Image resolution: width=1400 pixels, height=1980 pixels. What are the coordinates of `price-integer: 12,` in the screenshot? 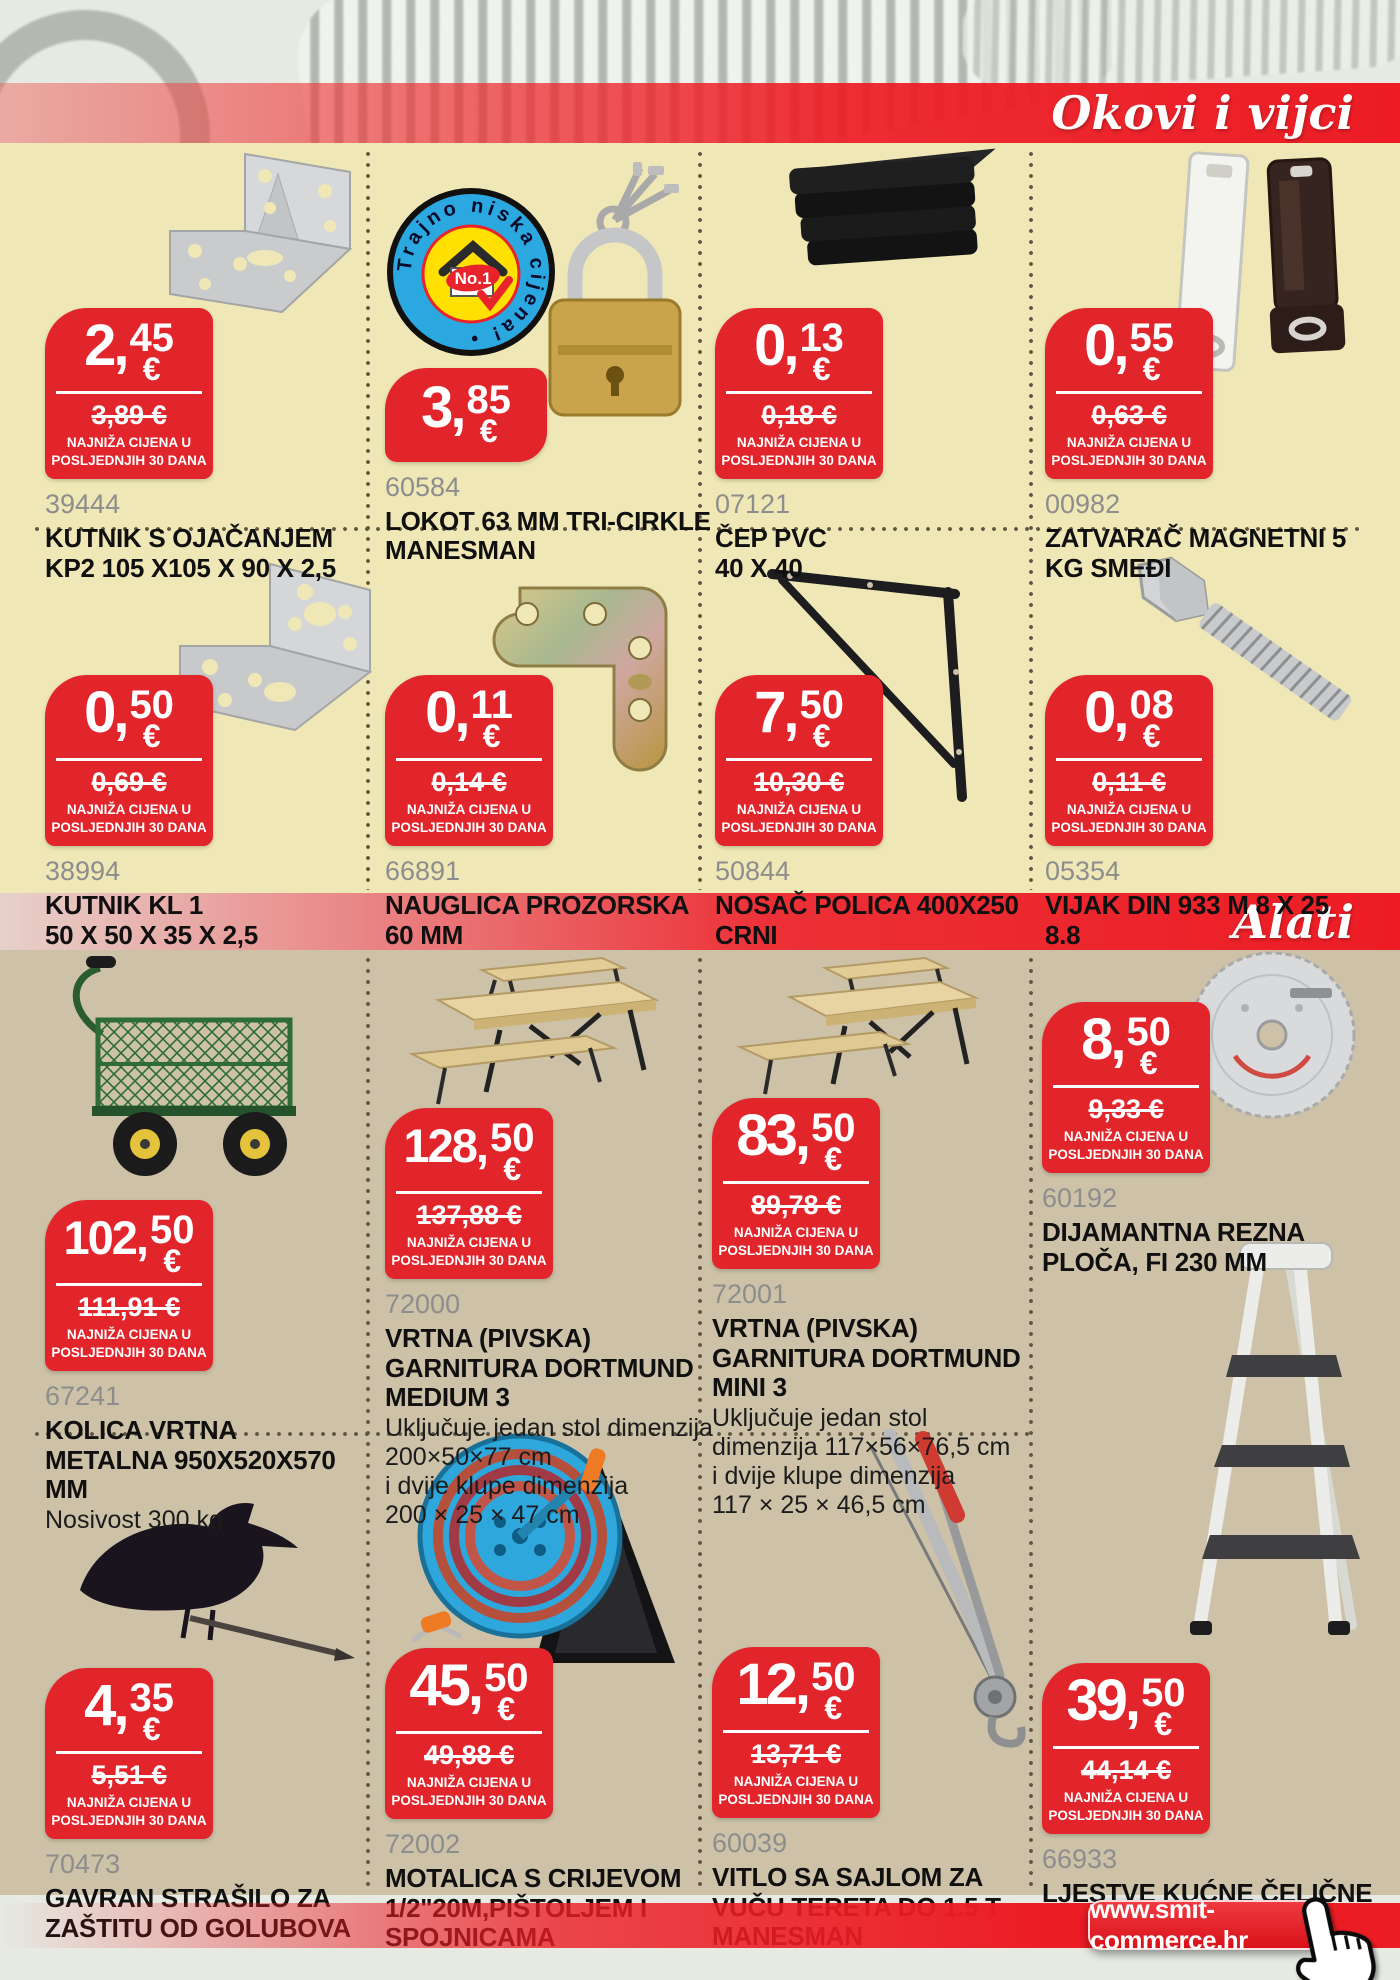 It's located at (773, 1684).